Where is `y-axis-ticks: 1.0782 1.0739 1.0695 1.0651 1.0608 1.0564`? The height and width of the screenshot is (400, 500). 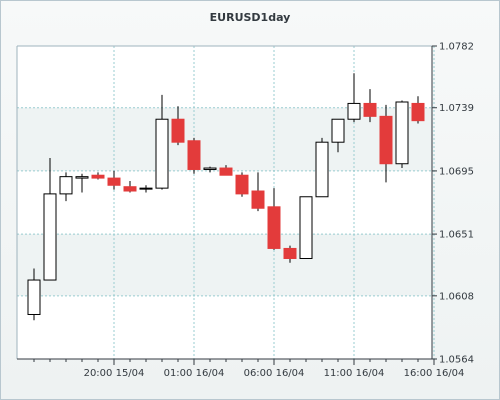 y-axis-ticks: 1.0782 1.0739 1.0695 1.0651 1.0608 1.0564 is located at coordinates (453, 204).